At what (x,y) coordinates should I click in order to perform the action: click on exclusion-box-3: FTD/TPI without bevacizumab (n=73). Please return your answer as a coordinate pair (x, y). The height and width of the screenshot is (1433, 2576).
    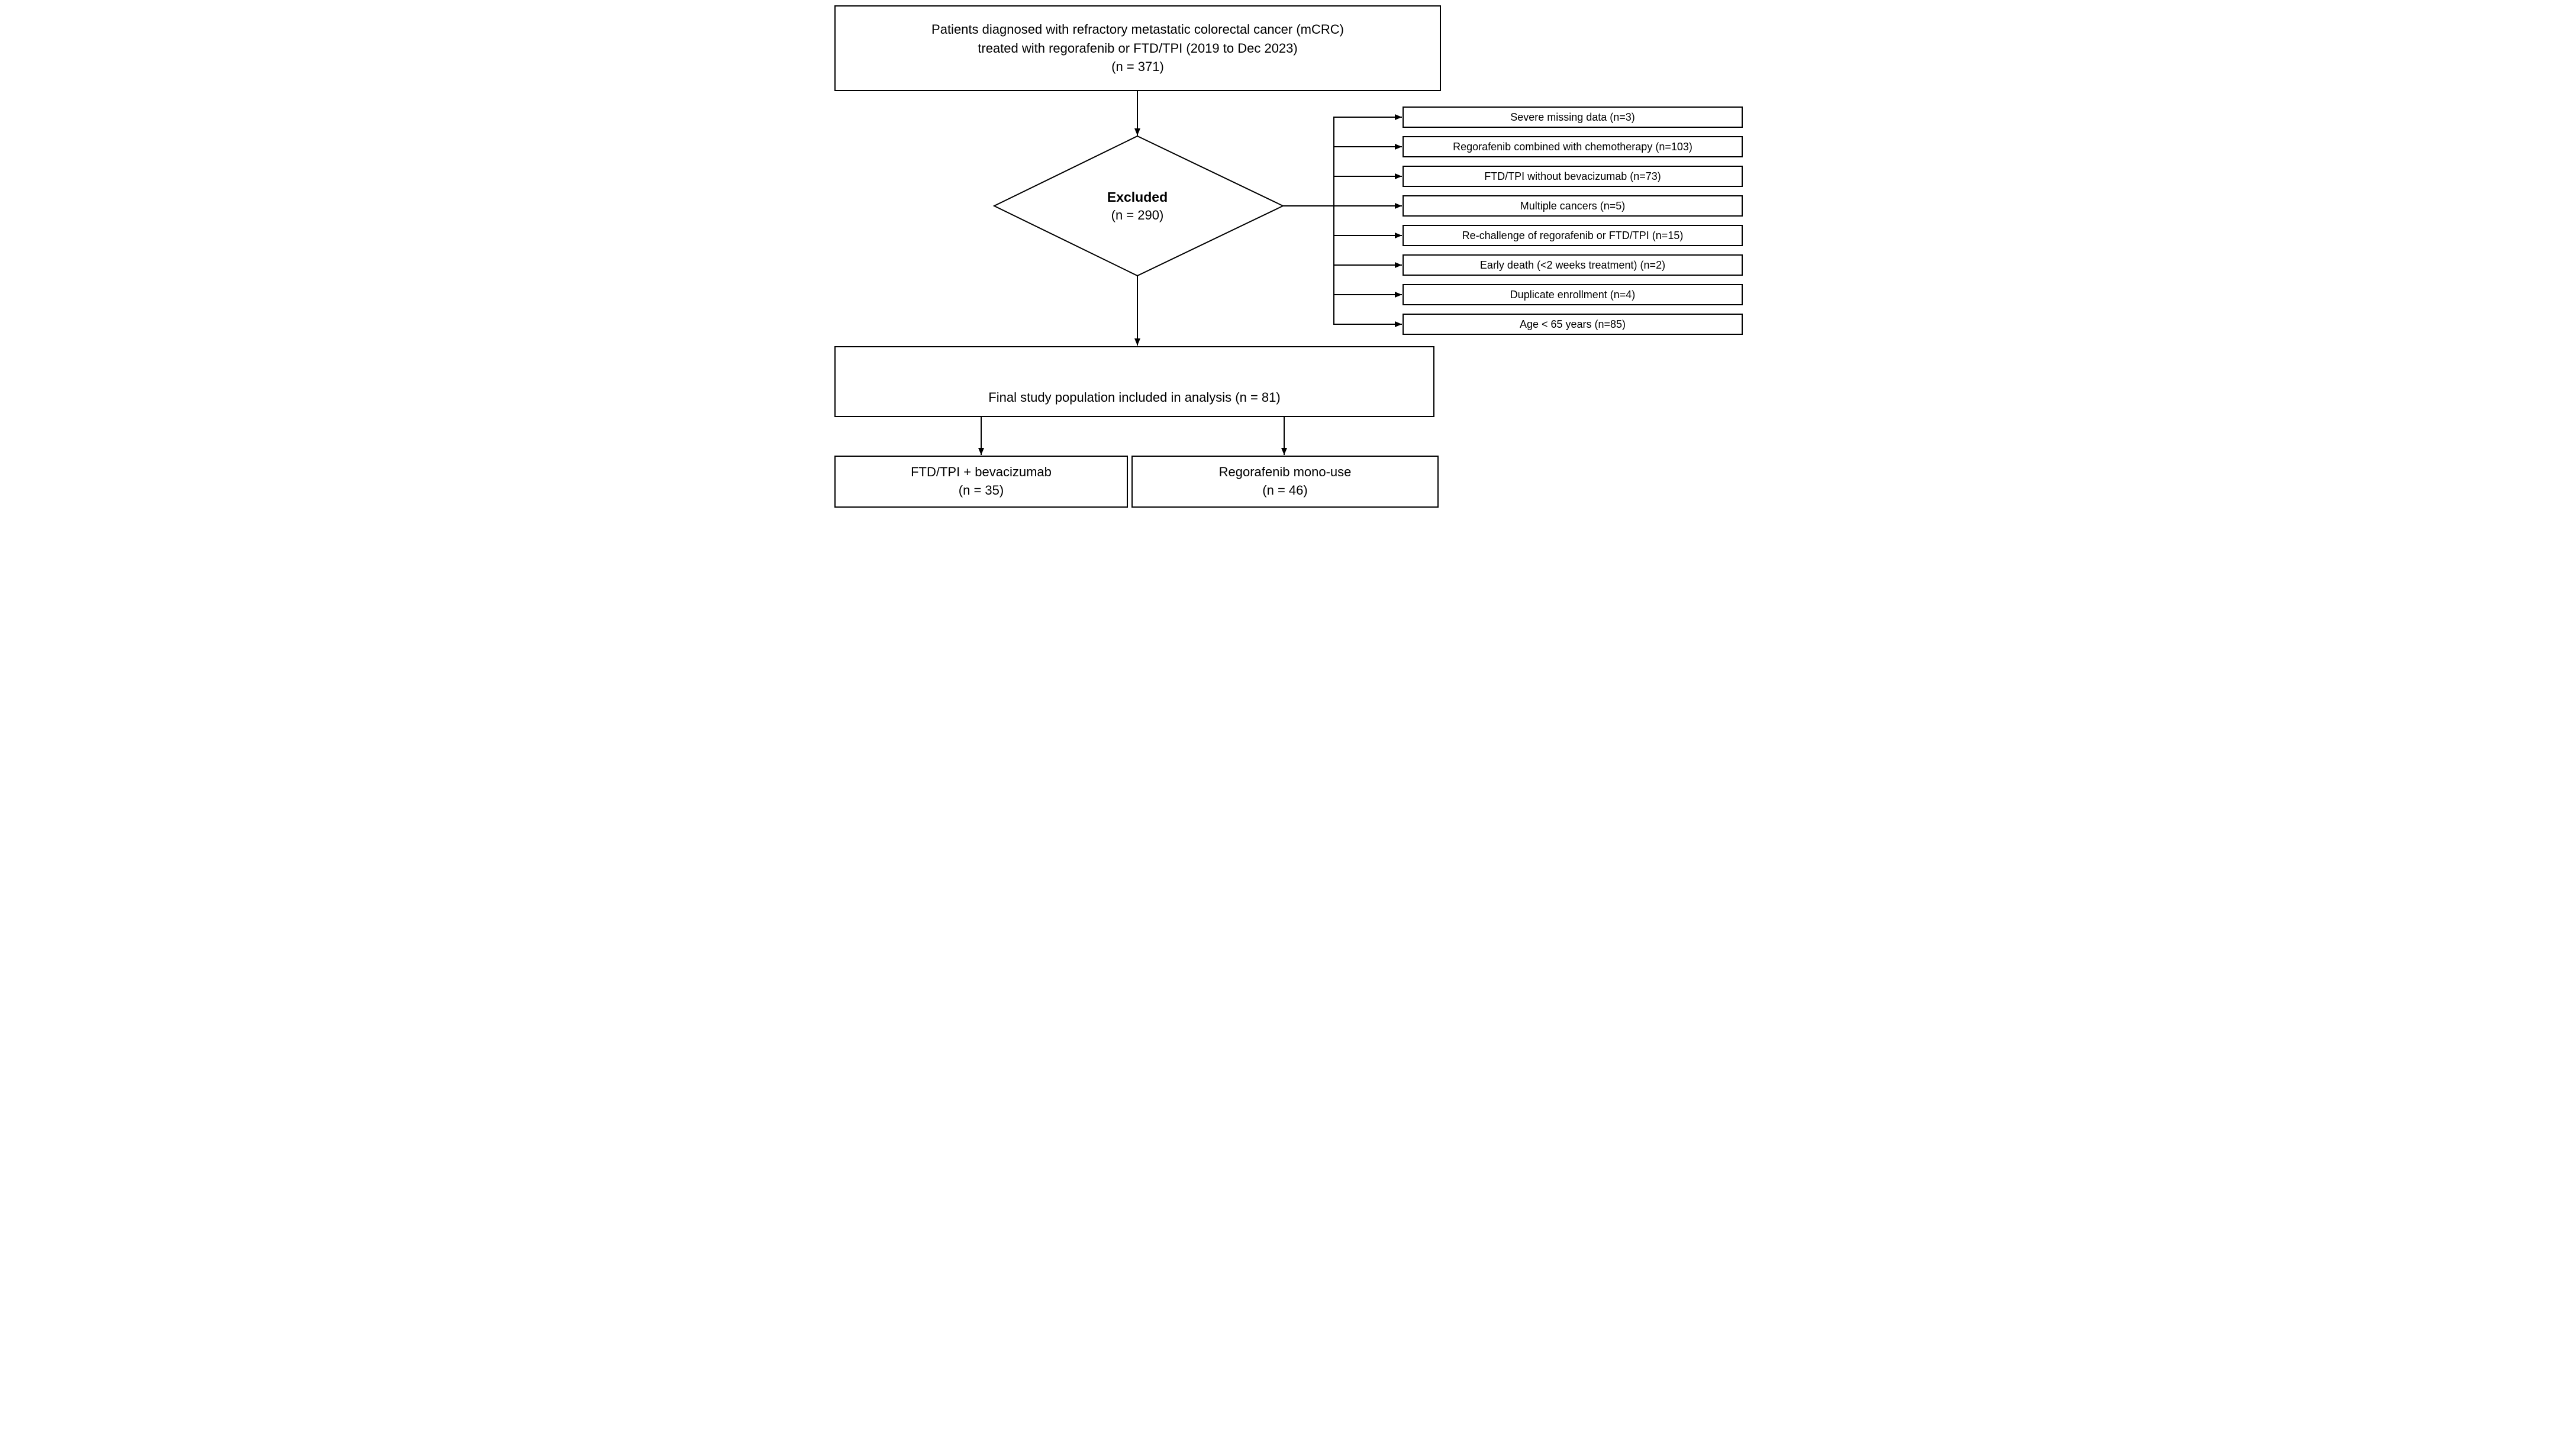
    Looking at the image, I should click on (1573, 176).